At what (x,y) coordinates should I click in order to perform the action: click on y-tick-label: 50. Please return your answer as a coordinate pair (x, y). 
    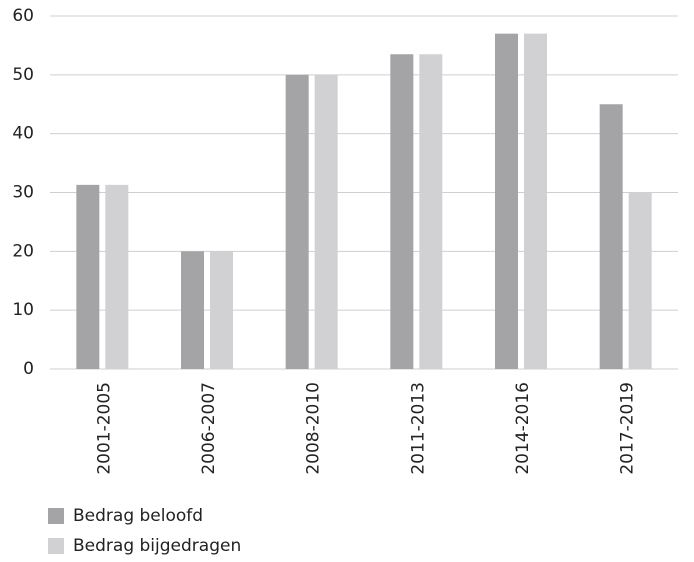
    Looking at the image, I should click on (23, 75).